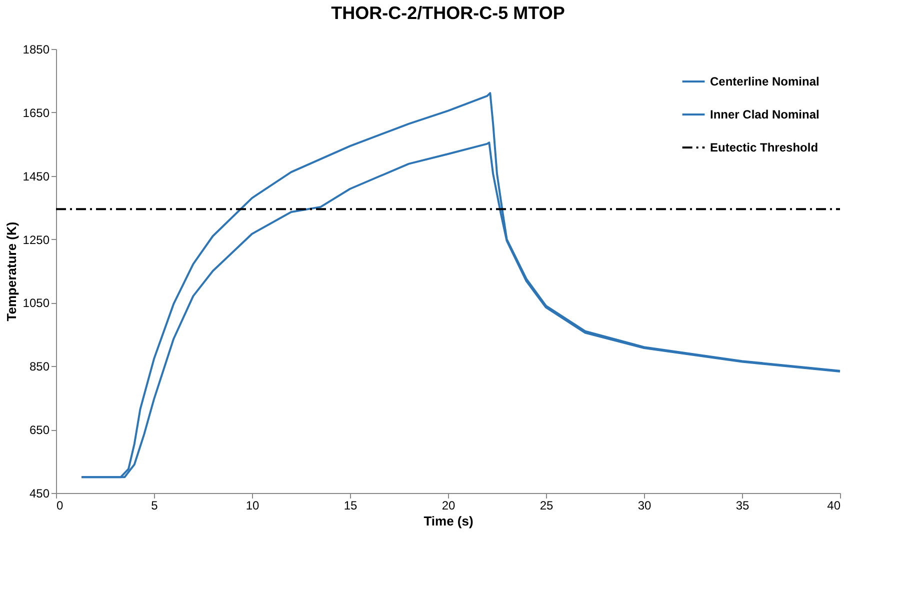 The width and height of the screenshot is (901, 590). What do you see at coordinates (645, 505) in the screenshot?
I see `x-tick-label: 30` at bounding box center [645, 505].